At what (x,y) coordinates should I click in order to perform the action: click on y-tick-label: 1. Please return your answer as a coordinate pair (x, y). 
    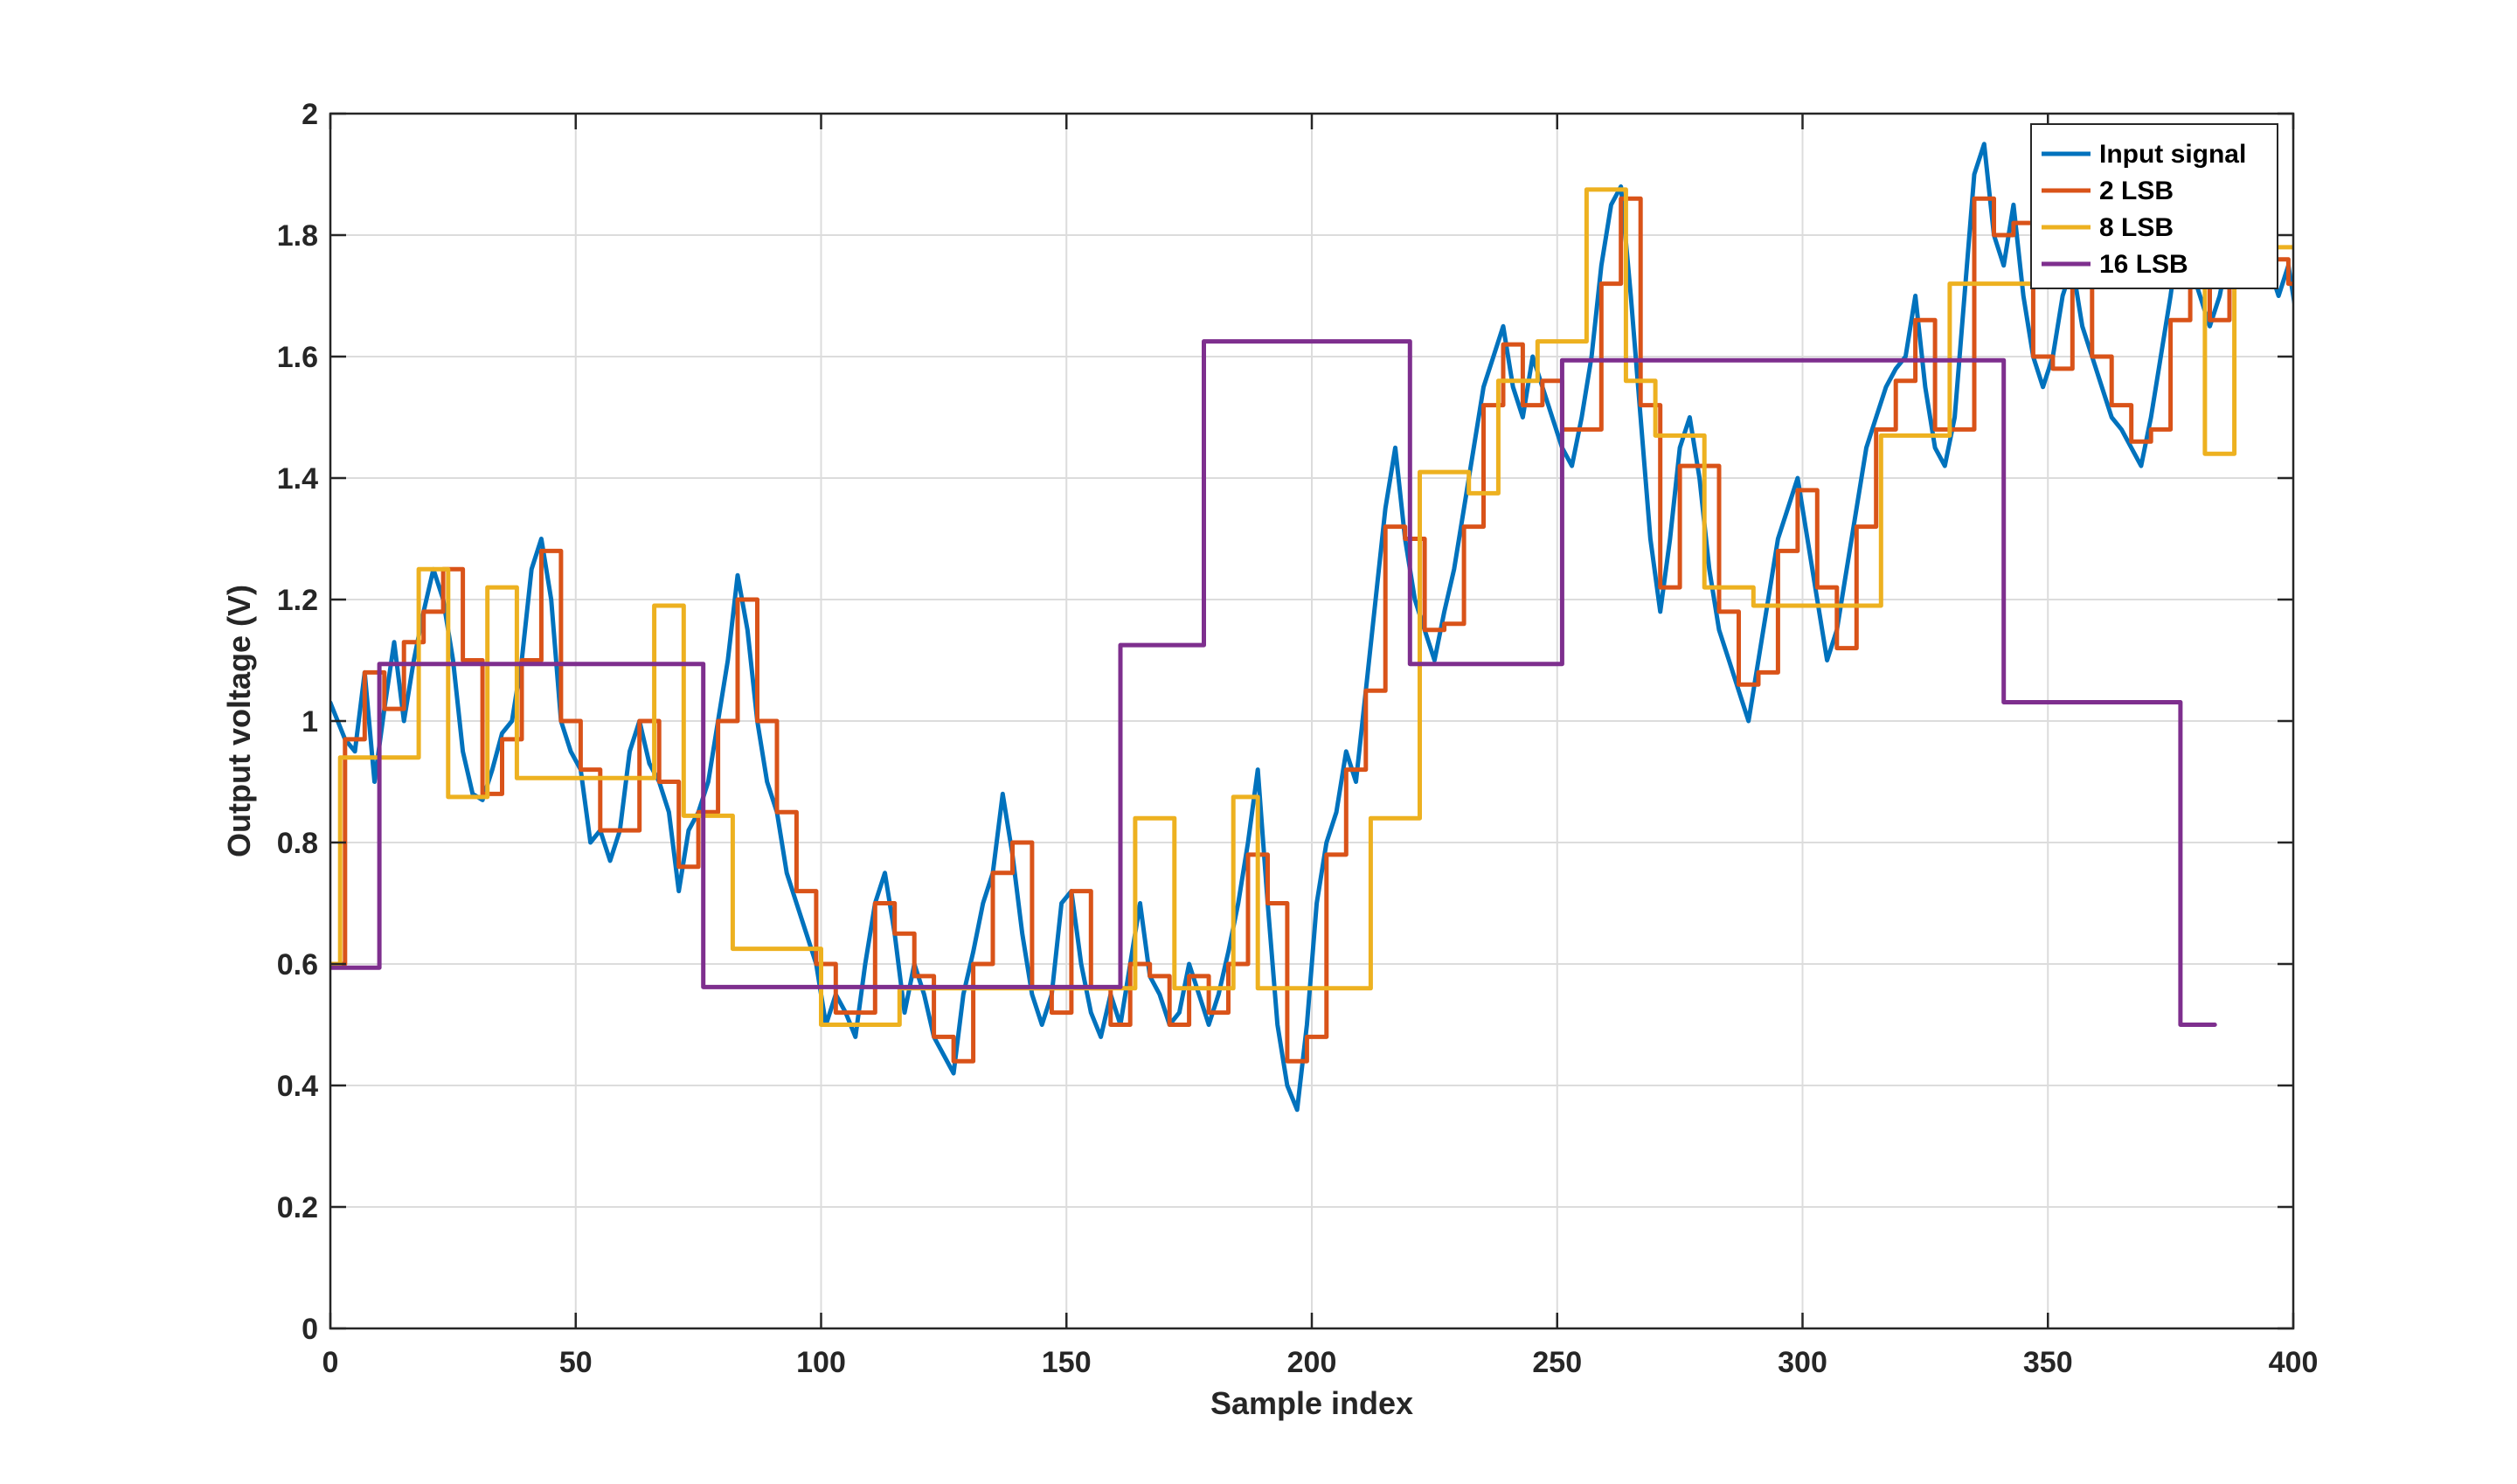
    Looking at the image, I should click on (310, 722).